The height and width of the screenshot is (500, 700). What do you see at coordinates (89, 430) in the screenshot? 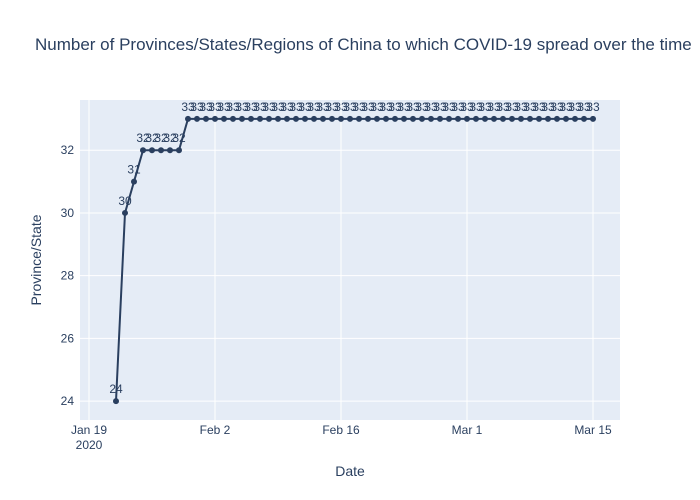
I see `x-tick-label: Jan 19` at bounding box center [89, 430].